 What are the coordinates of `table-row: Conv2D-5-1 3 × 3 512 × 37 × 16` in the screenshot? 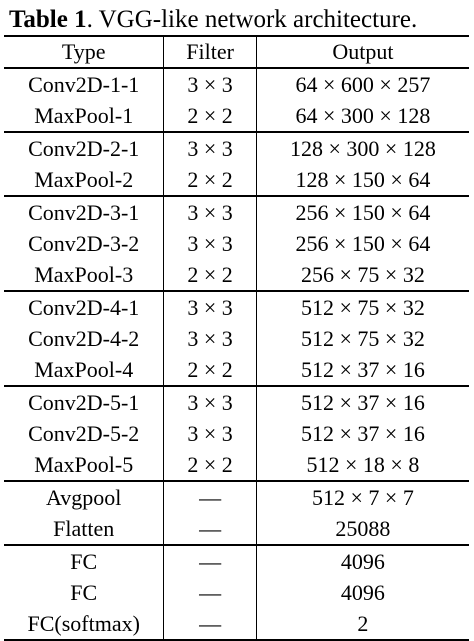 It's located at (236, 402).